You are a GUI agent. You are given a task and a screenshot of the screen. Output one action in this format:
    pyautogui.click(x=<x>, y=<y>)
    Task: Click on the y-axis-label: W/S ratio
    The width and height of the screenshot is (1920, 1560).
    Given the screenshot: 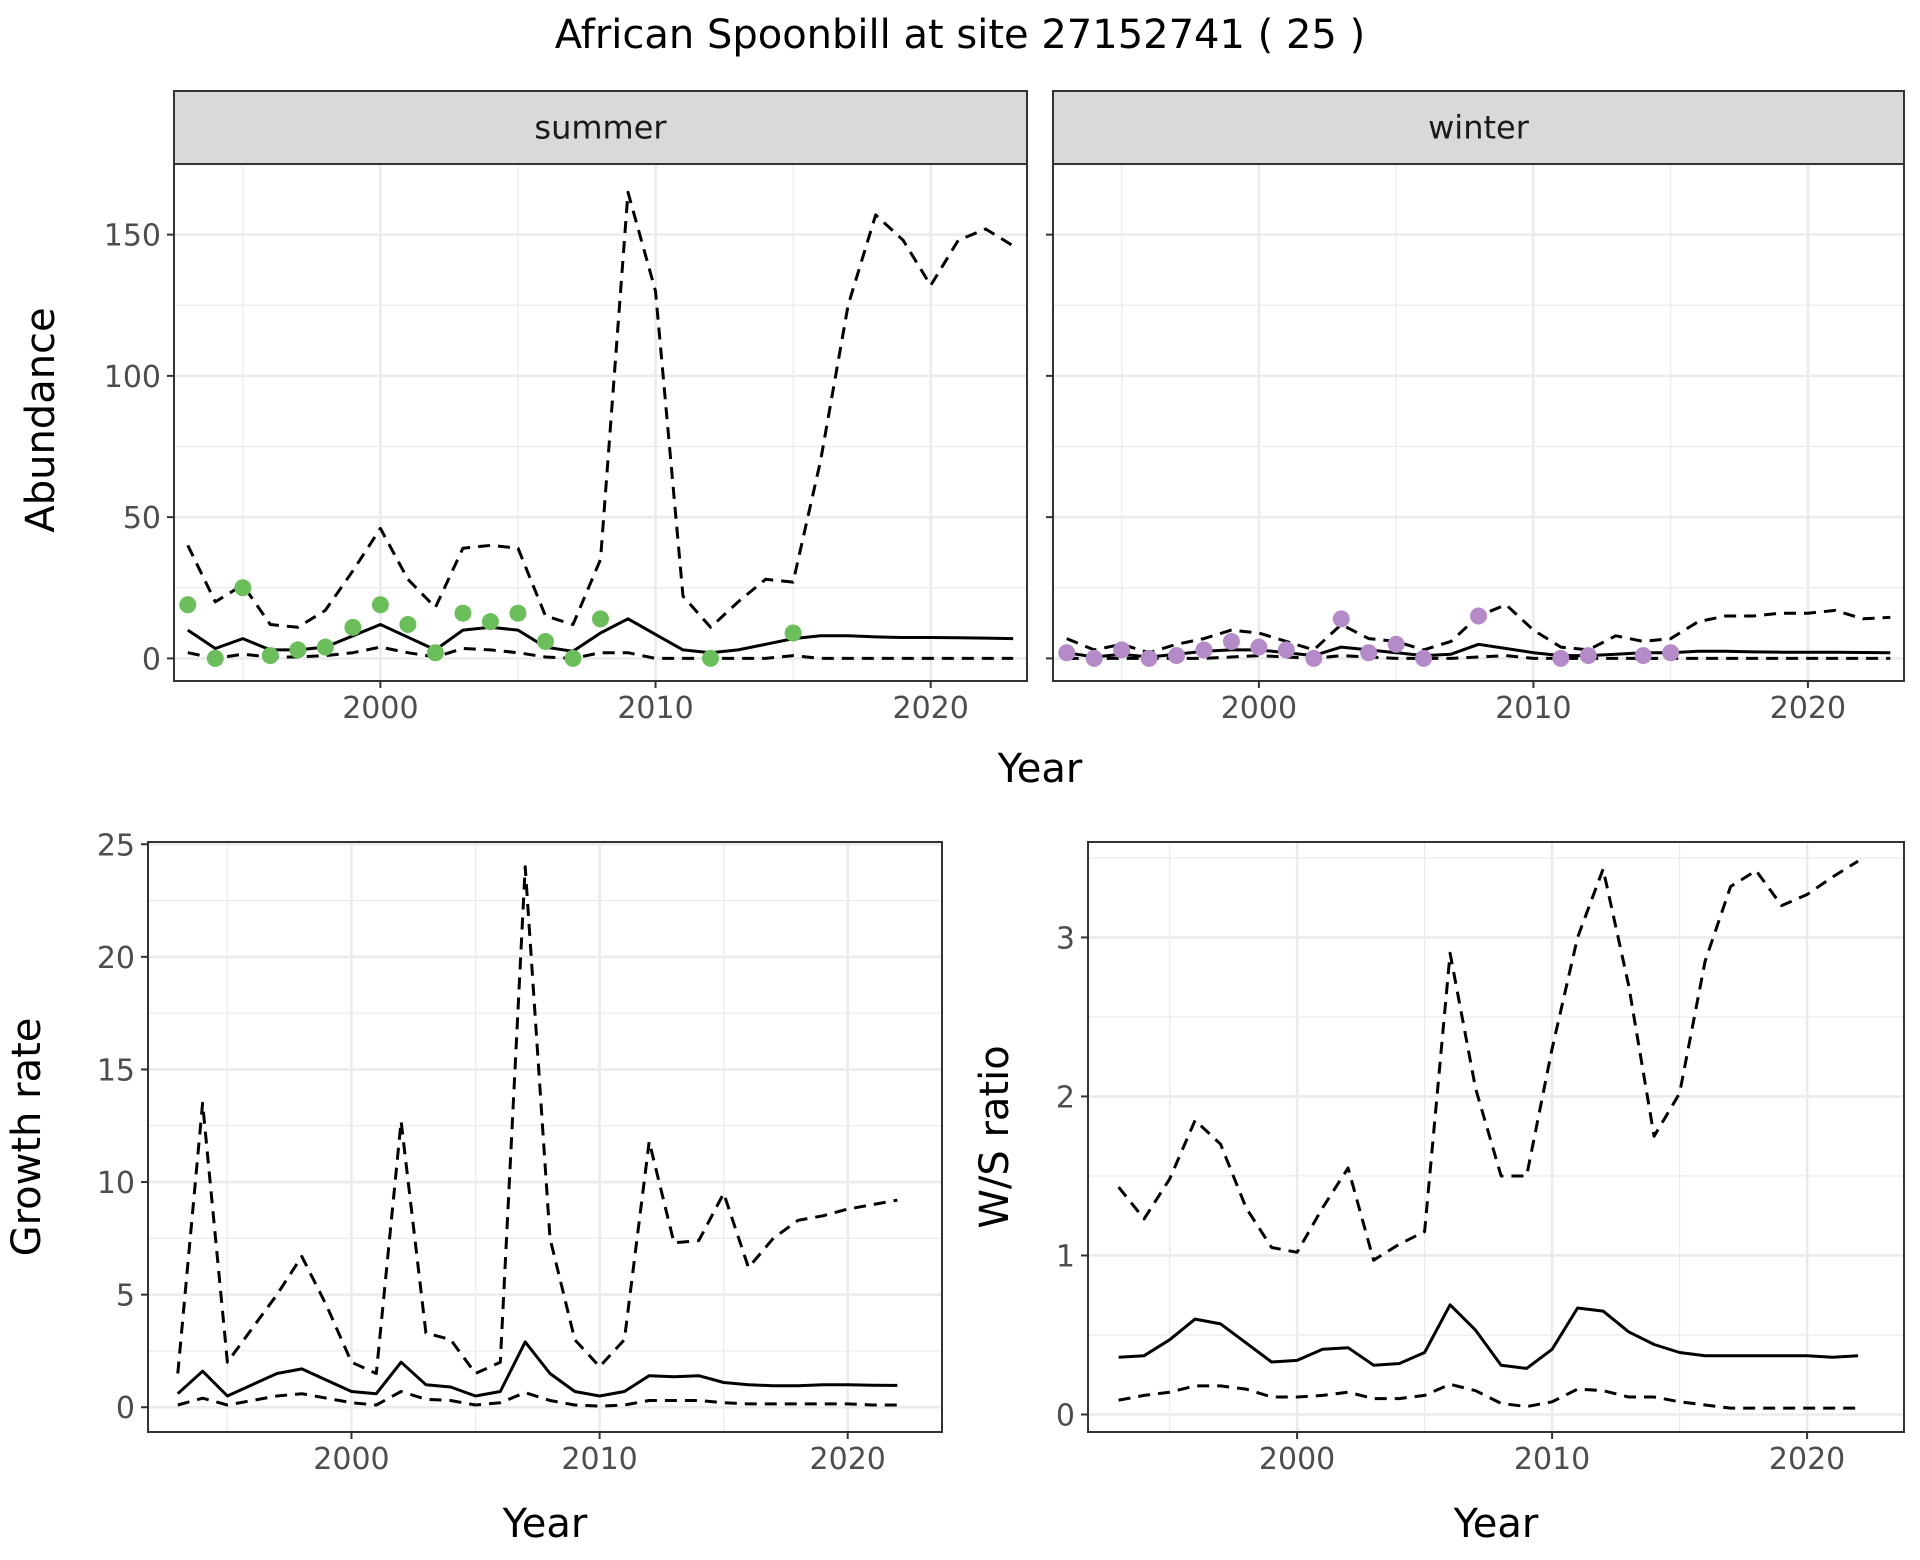 What is the action you would take?
    pyautogui.click(x=995, y=1136)
    